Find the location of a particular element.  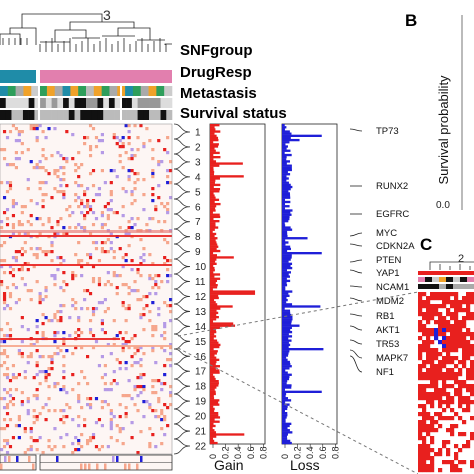

snf-track-pink is located at coordinates (106, 76).